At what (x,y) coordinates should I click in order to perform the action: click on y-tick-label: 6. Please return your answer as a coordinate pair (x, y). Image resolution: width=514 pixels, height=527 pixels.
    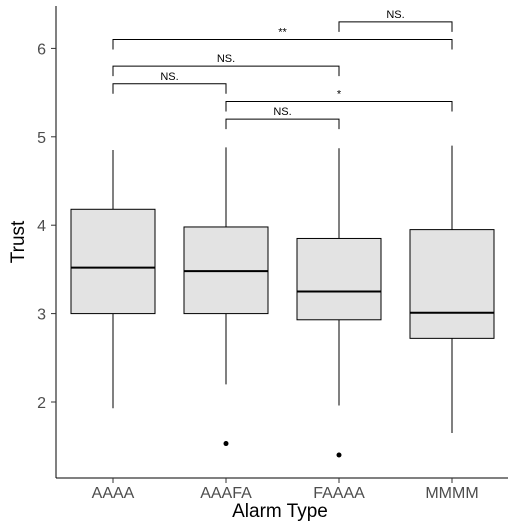
    Looking at the image, I should click on (41, 49).